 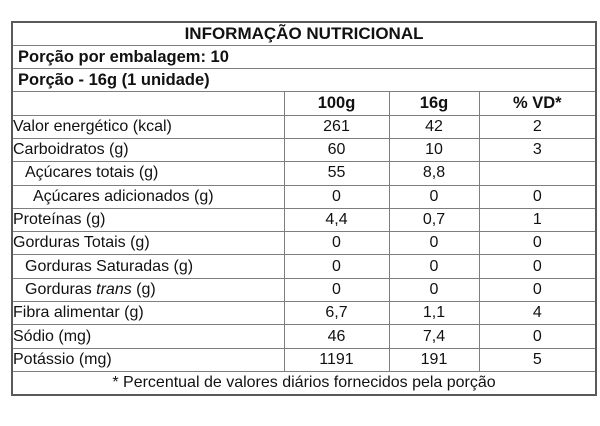 I want to click on column-header-16g: 16g, so click(x=434, y=103).